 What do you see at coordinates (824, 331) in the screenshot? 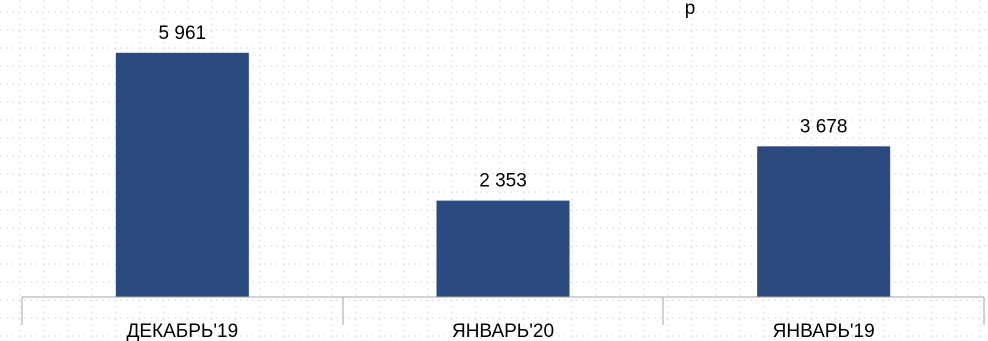
I see `x-tick-label-3: ЯНВАРЬ'19` at bounding box center [824, 331].